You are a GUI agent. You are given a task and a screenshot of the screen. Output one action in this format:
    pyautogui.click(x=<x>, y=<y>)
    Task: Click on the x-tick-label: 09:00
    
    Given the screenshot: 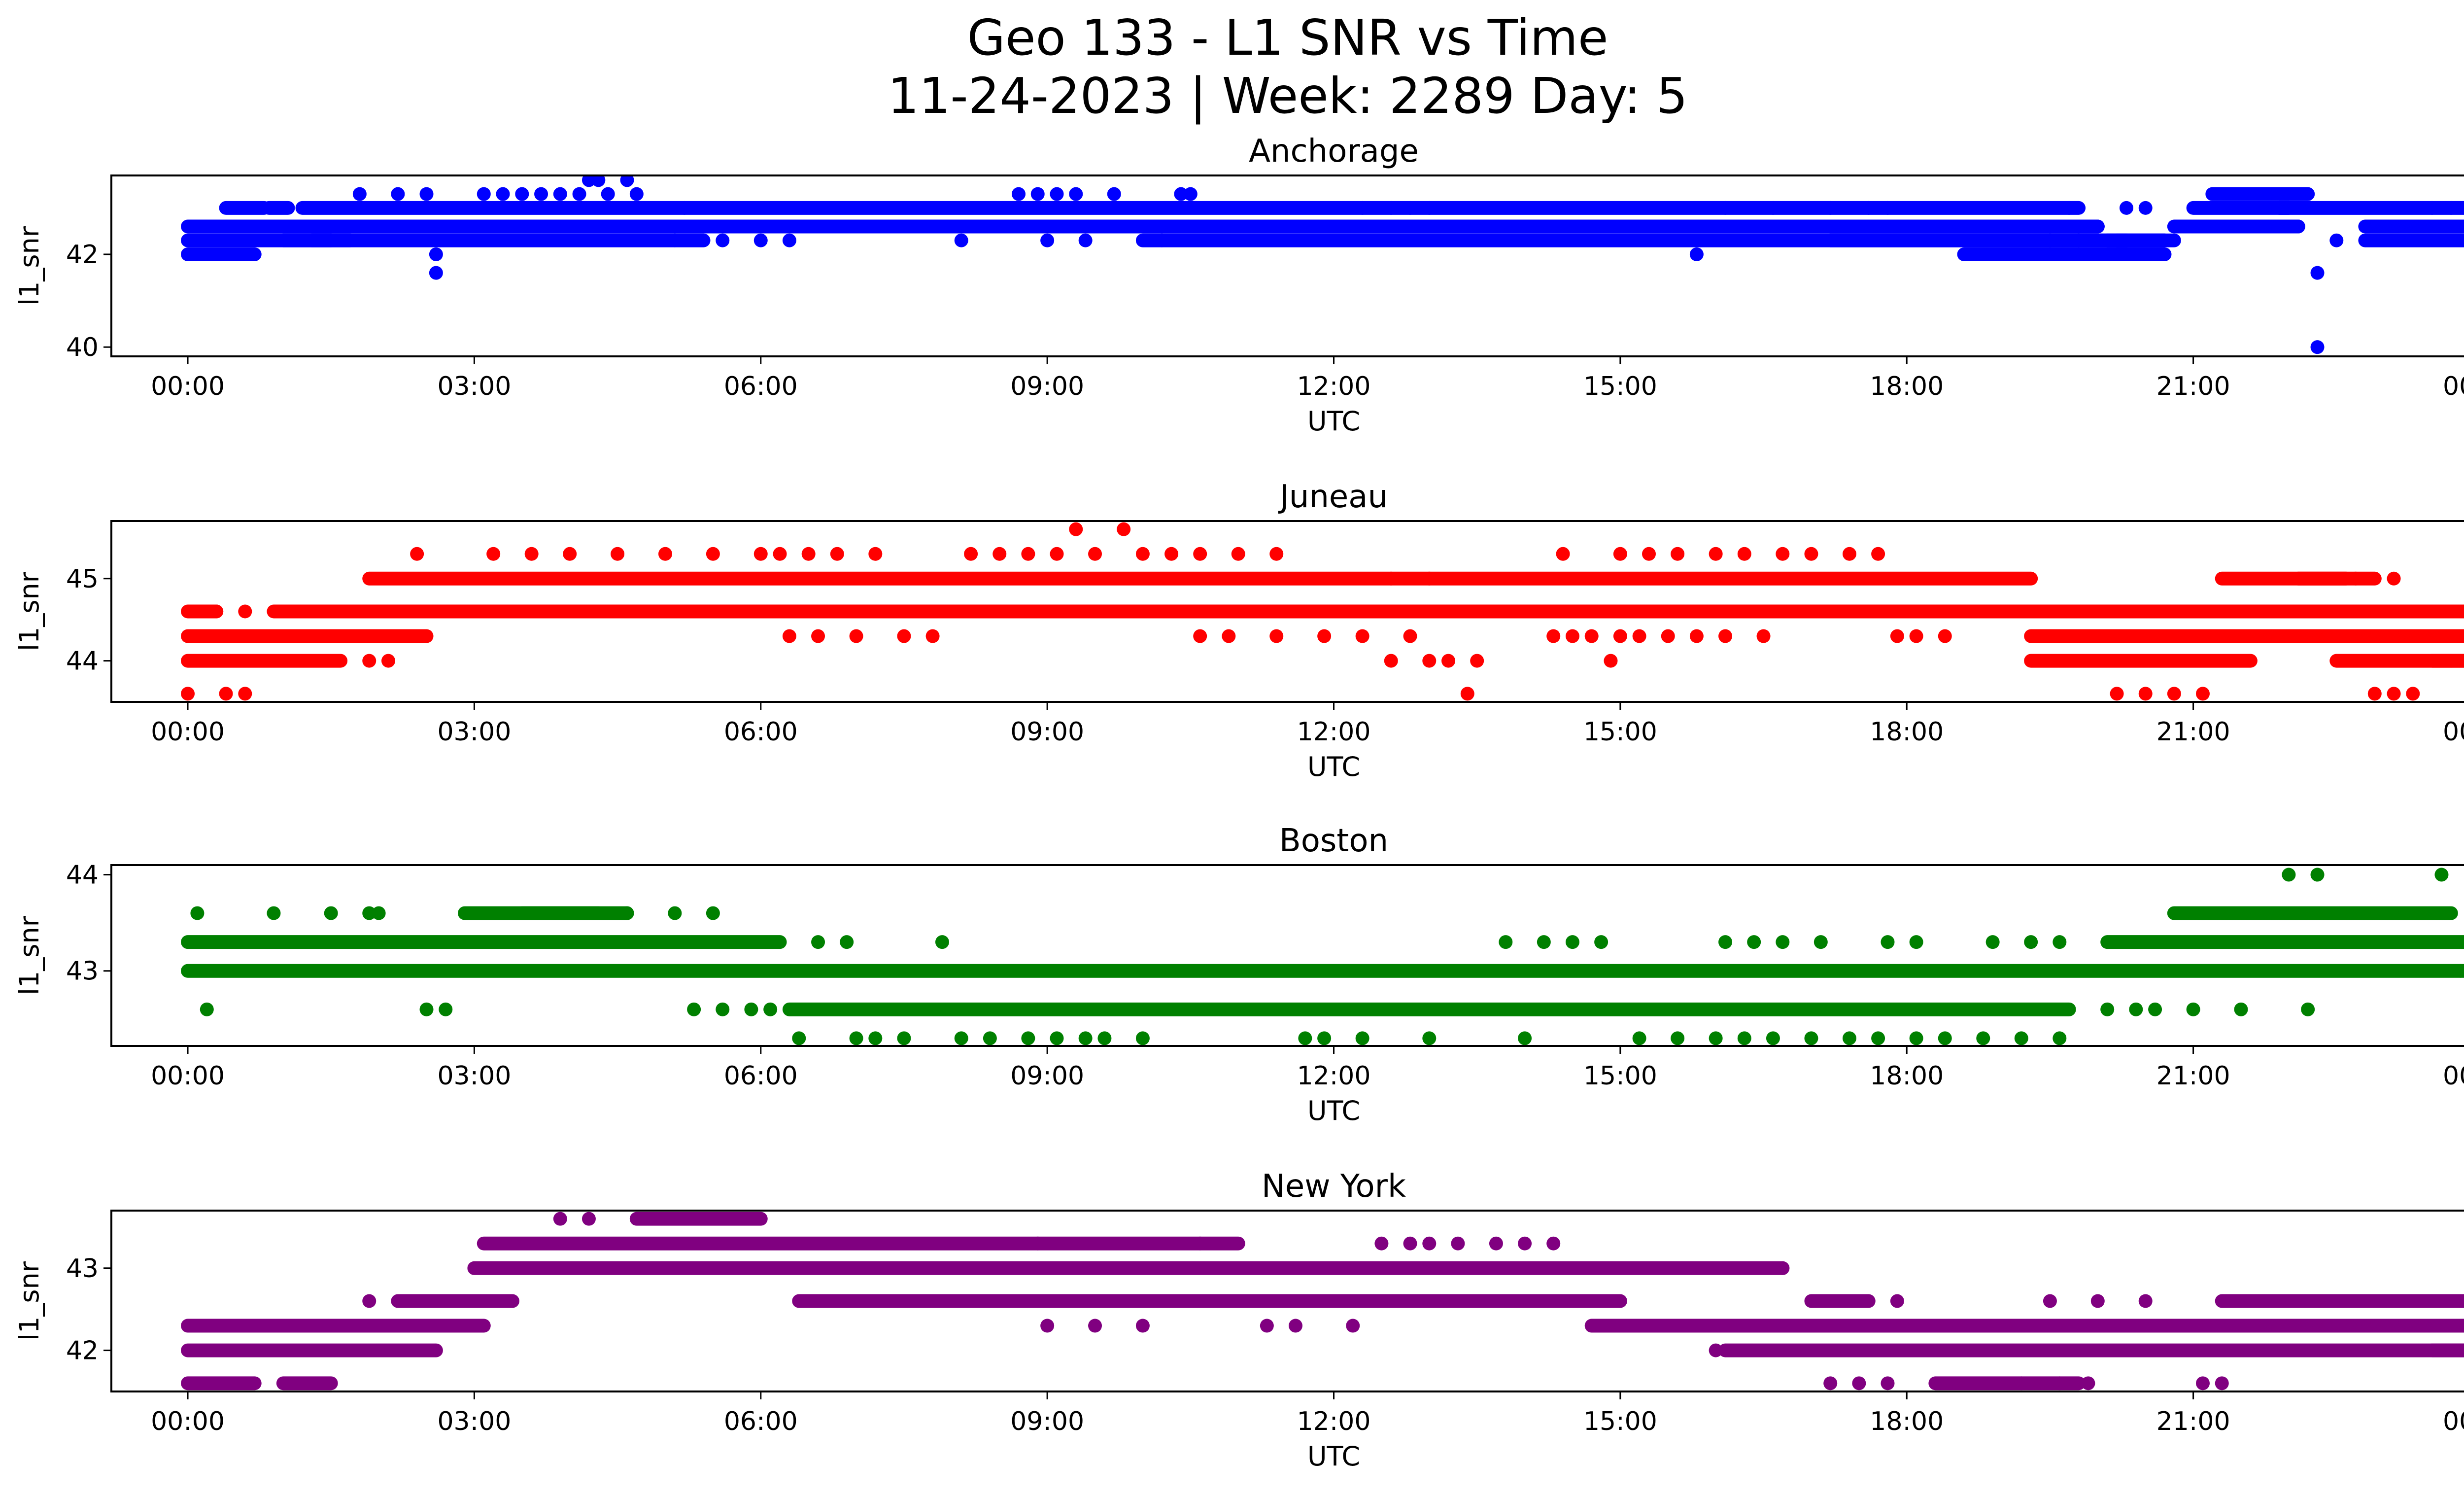 What is the action you would take?
    pyautogui.click(x=1047, y=1421)
    